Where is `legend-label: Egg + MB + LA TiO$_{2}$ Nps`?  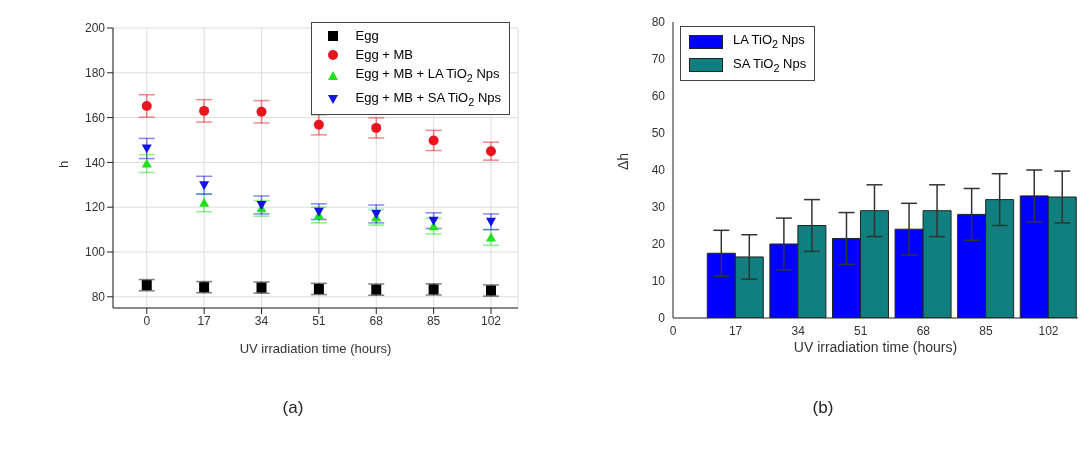
legend-label: Egg + MB + LA TiO$_{2}$ Nps is located at coordinates (427, 75).